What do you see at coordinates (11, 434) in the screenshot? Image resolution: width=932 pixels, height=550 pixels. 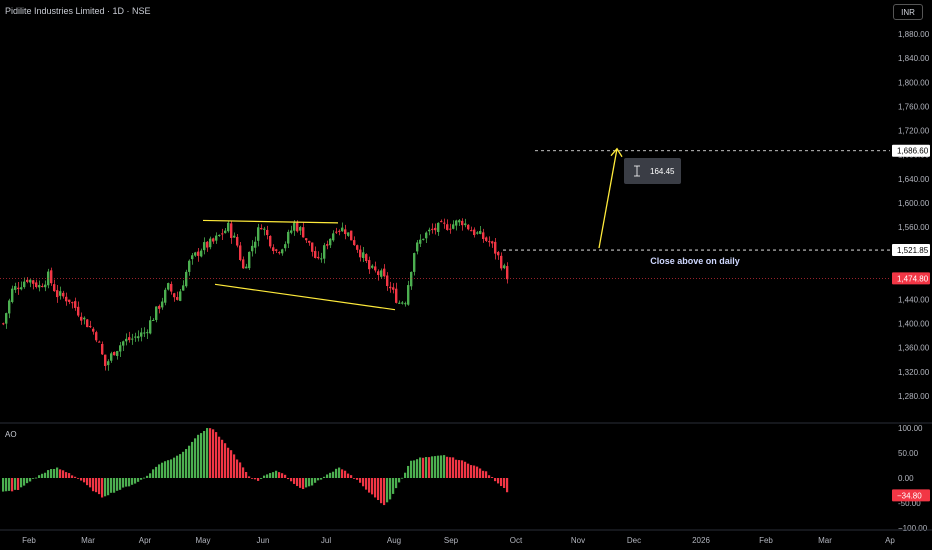 I see `ao-indicator-label: AO` at bounding box center [11, 434].